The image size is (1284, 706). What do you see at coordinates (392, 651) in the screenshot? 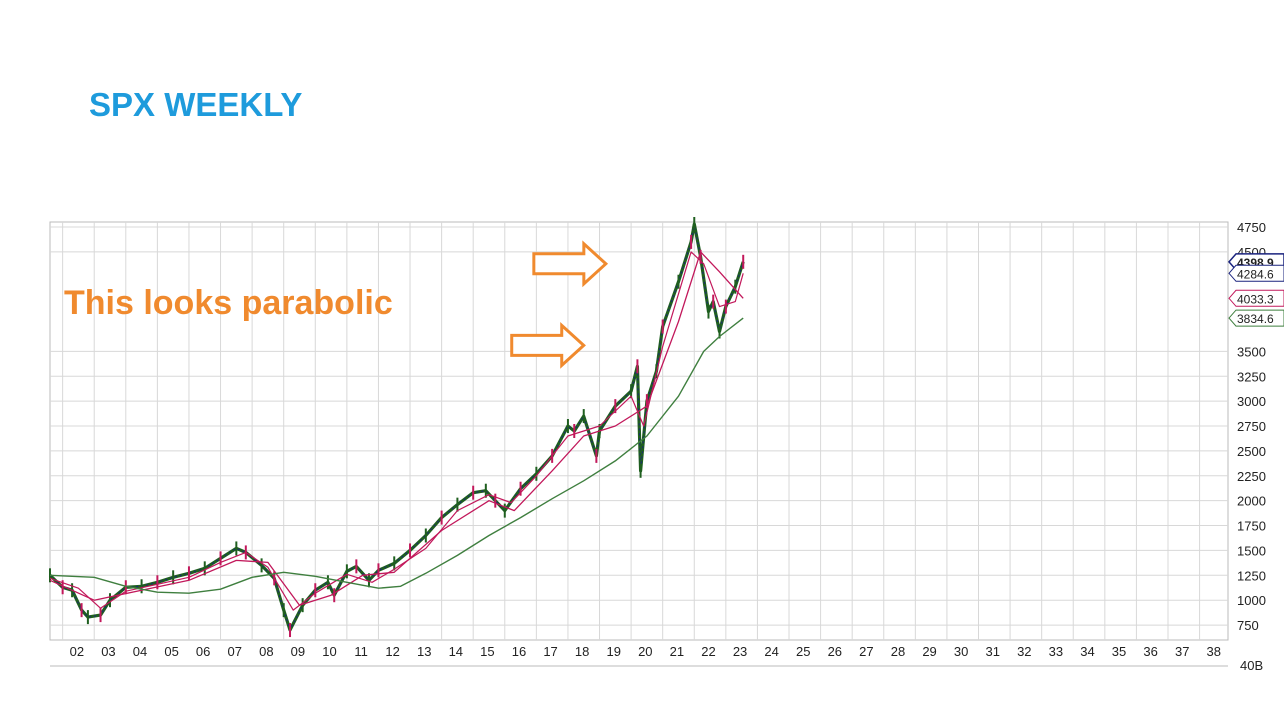
I see `x-tick-label: 12` at bounding box center [392, 651].